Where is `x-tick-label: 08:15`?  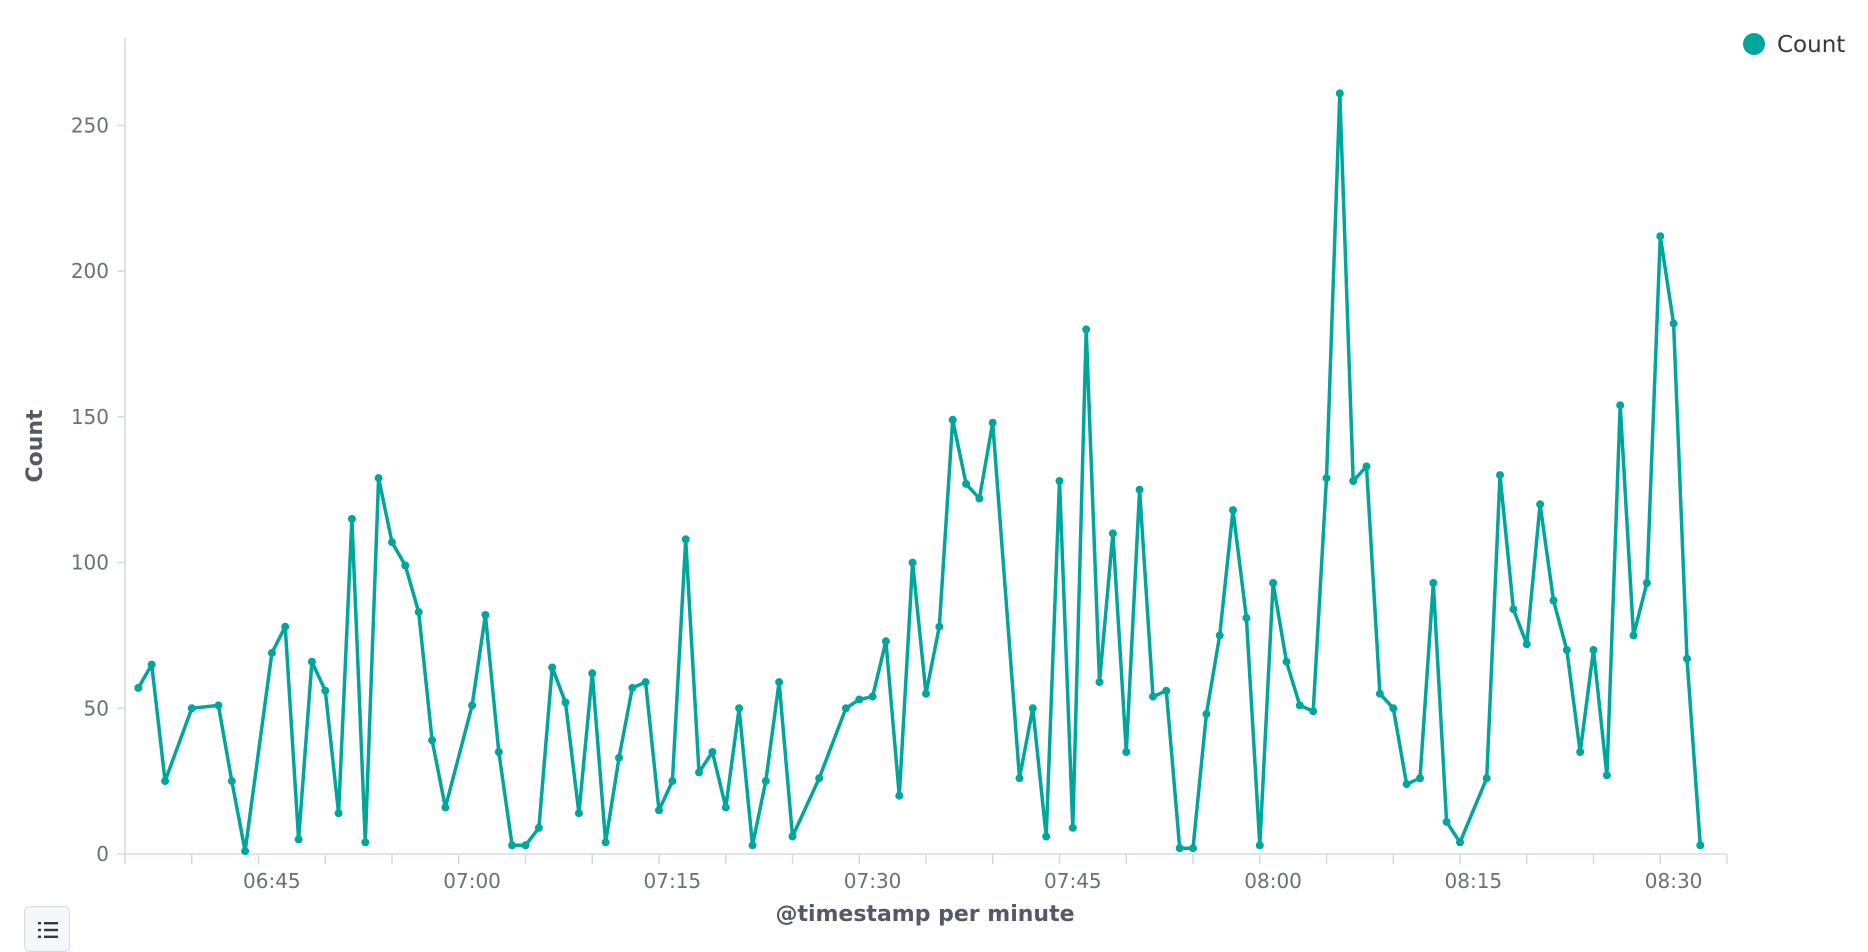
x-tick-label: 08:15 is located at coordinates (1474, 881).